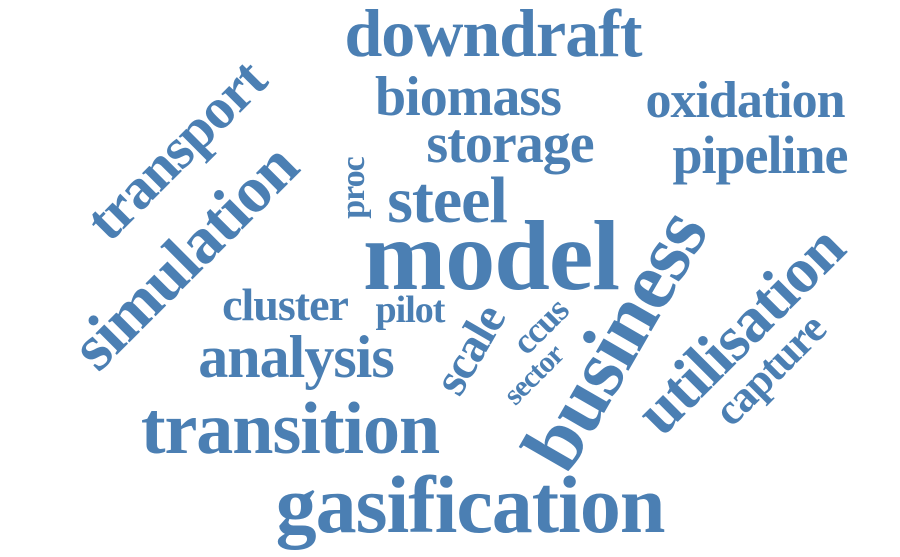  I want to click on word-steel: steel, so click(447, 200).